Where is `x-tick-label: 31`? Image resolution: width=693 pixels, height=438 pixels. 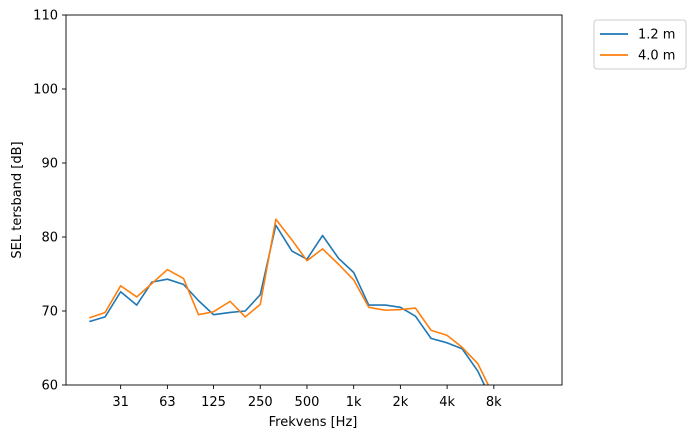 x-tick-label: 31 is located at coordinates (120, 402).